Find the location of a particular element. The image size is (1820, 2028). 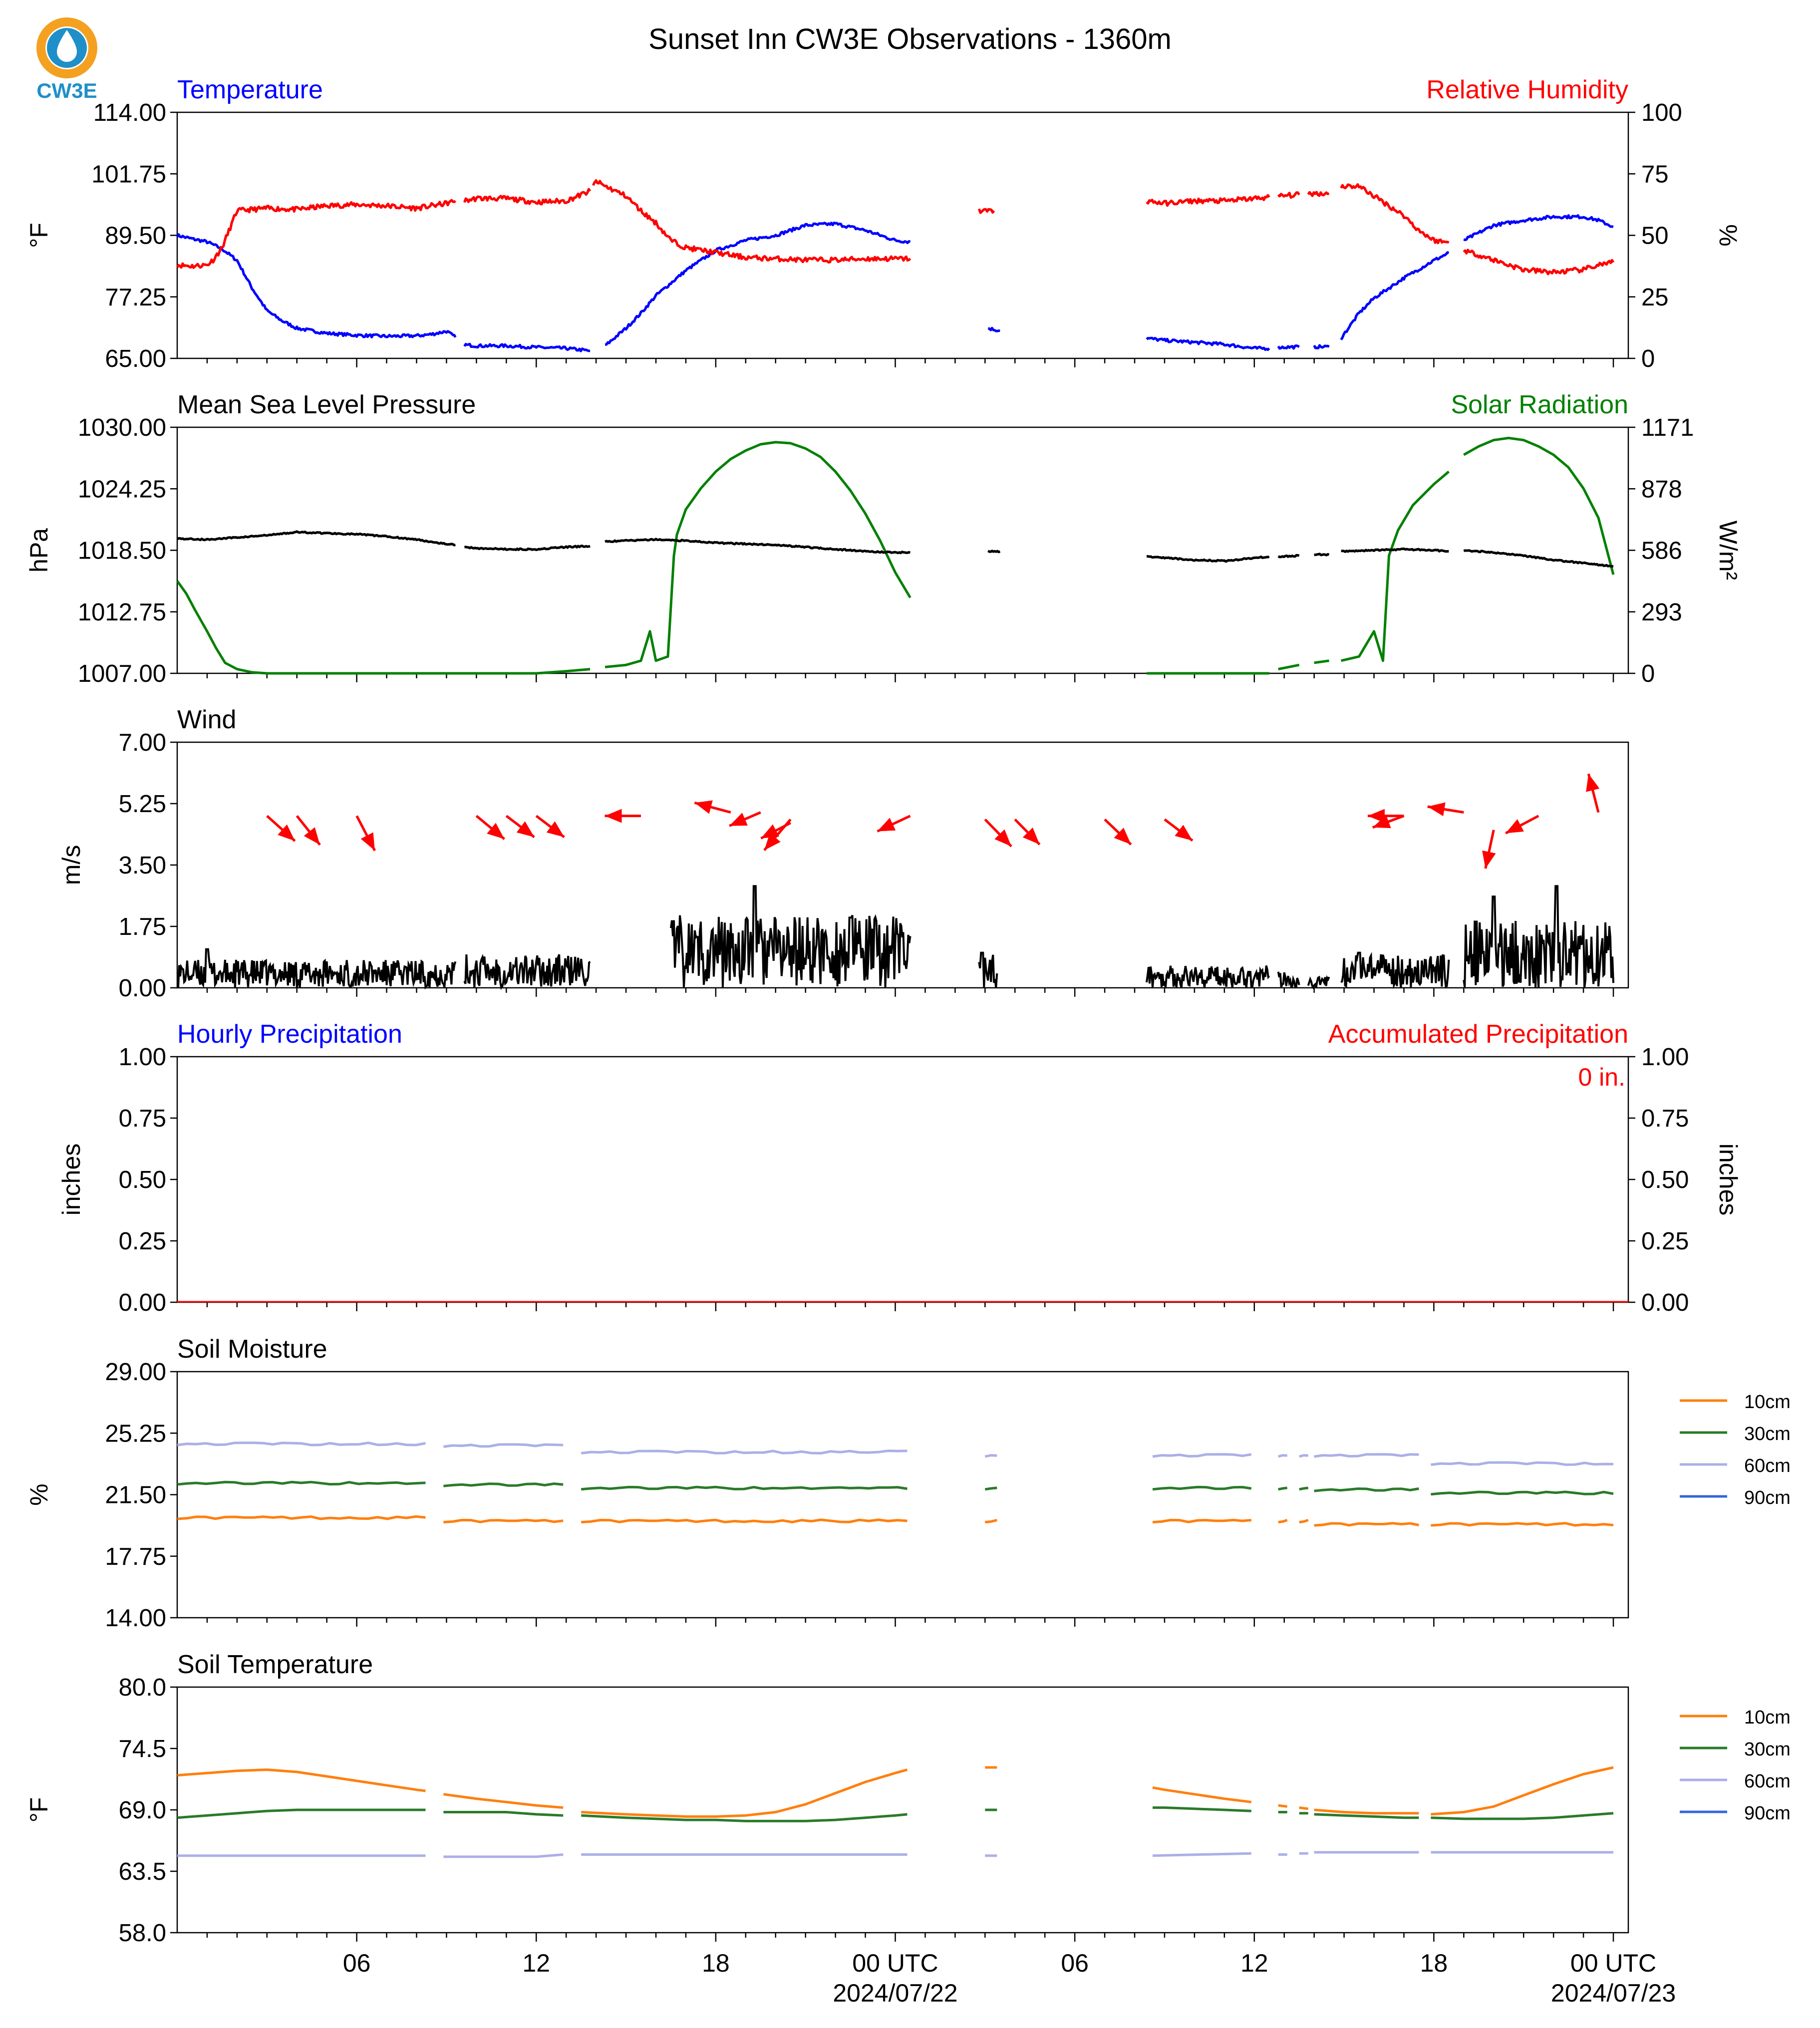

y-right-axis-label: W/m² is located at coordinates (1728, 550).